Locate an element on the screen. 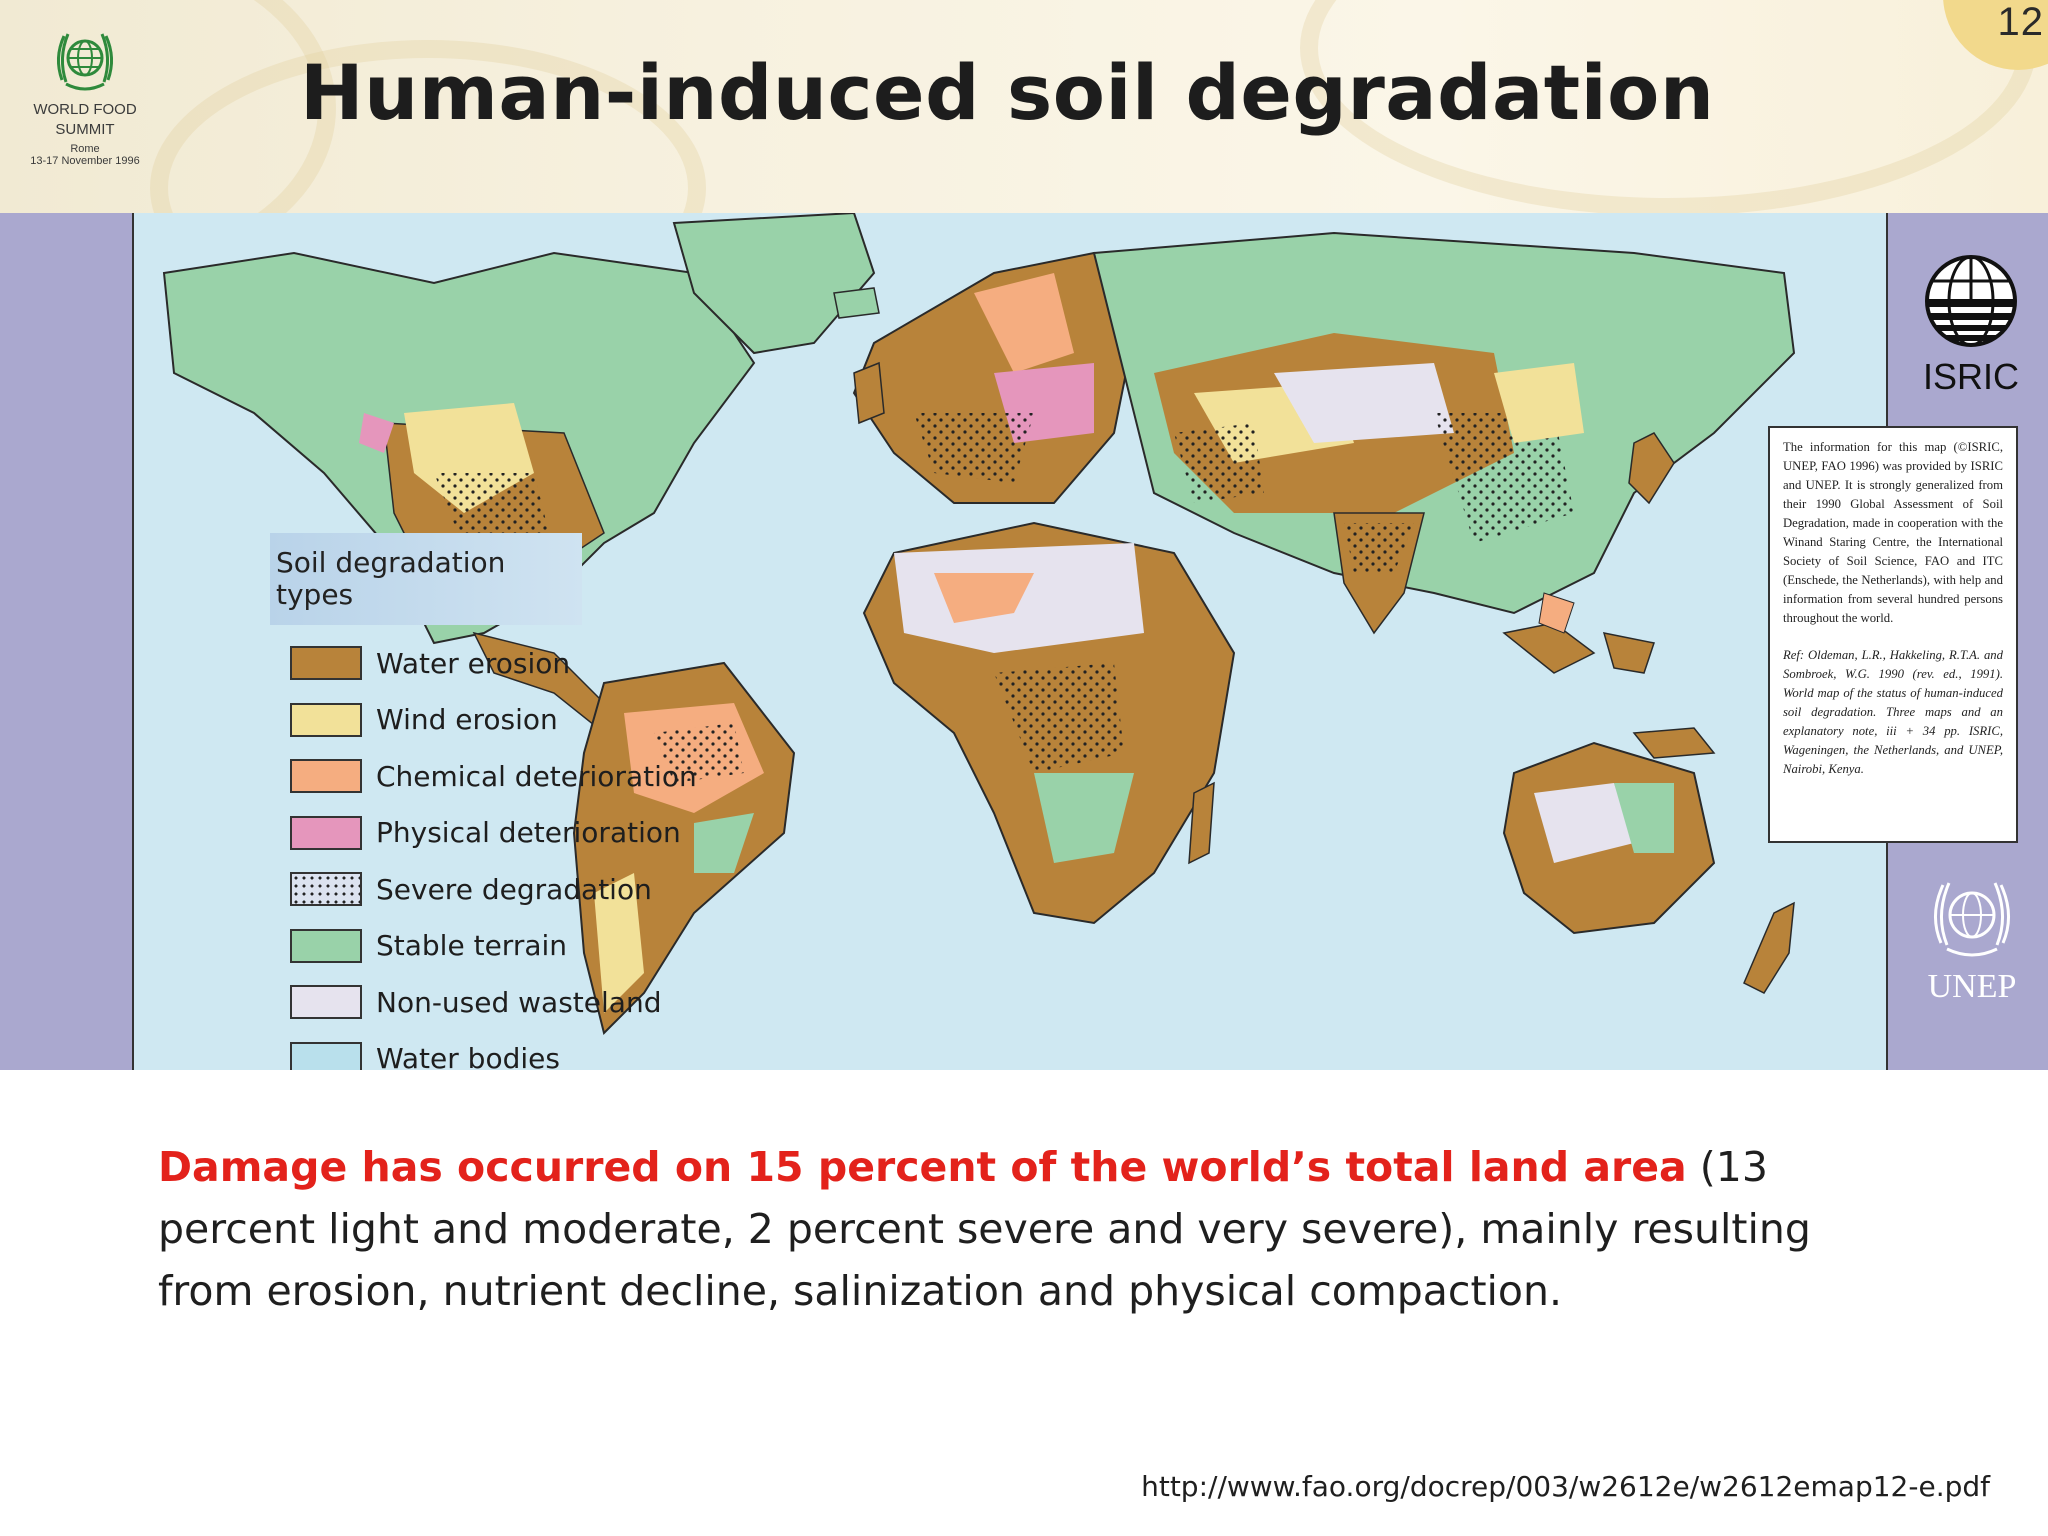 Image resolution: width=2048 pixels, height=1536 pixels. logo-dates: 13-17 November 1996 is located at coordinates (85, 161).